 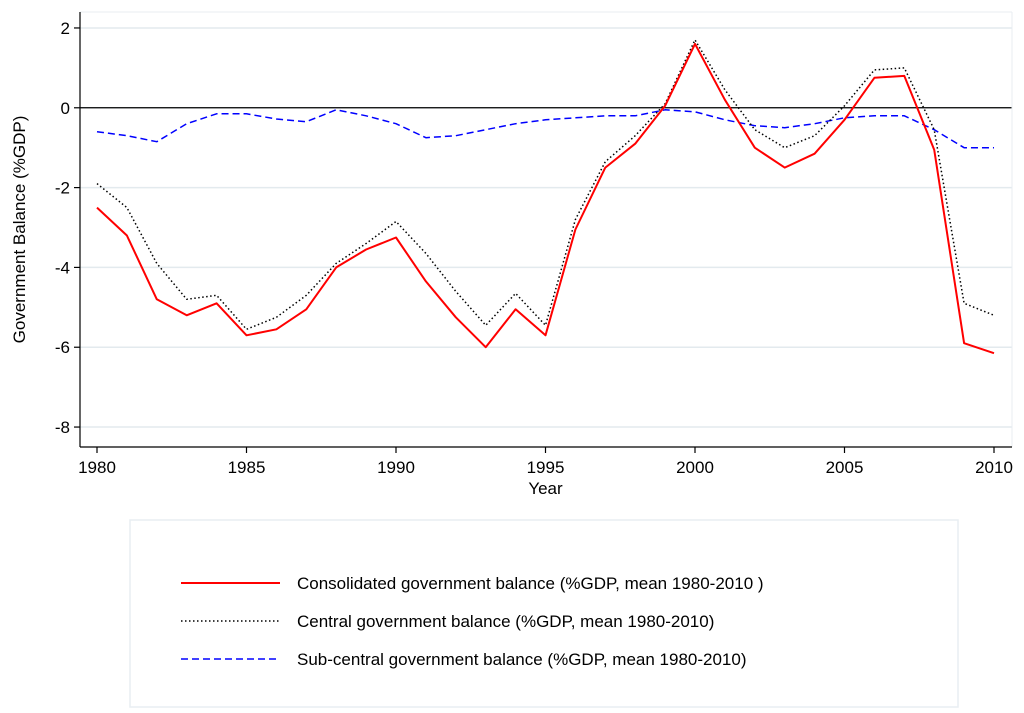 What do you see at coordinates (62, 347) in the screenshot?
I see `y-tick-label: -6` at bounding box center [62, 347].